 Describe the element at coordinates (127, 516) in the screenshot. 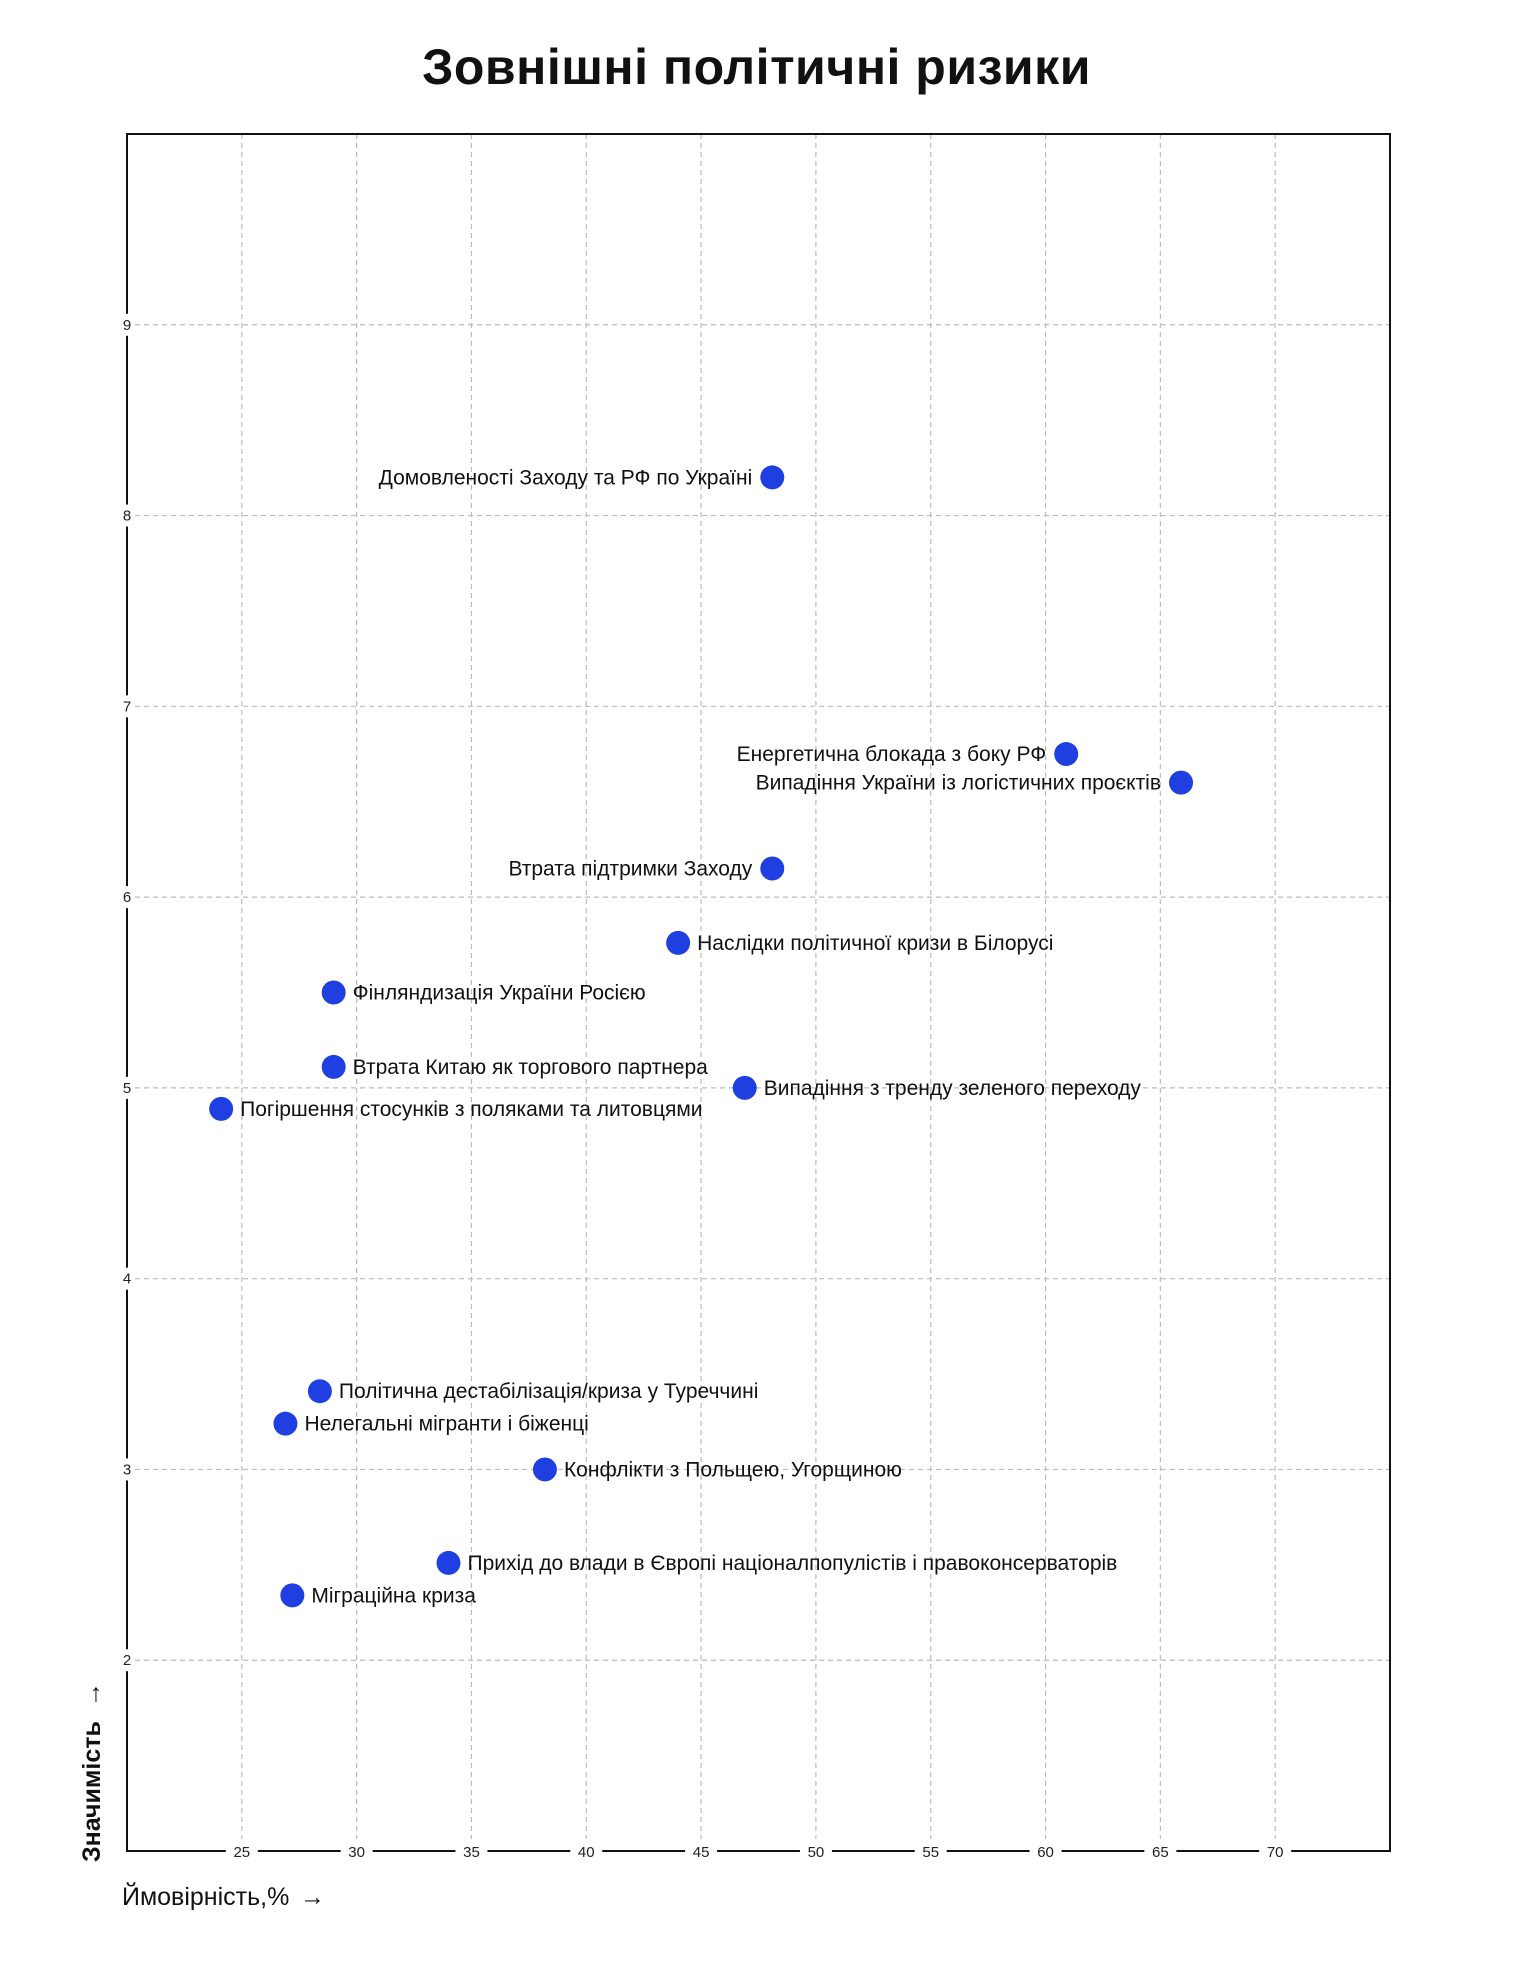

I see `y-tick-label: 8` at that location.